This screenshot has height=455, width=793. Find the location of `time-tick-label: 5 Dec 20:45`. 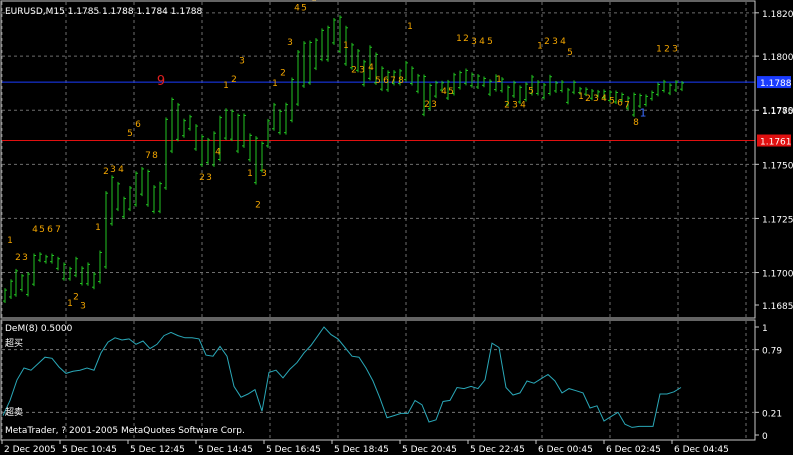

time-tick-label: 5 Dec 20:45 is located at coordinates (429, 450).